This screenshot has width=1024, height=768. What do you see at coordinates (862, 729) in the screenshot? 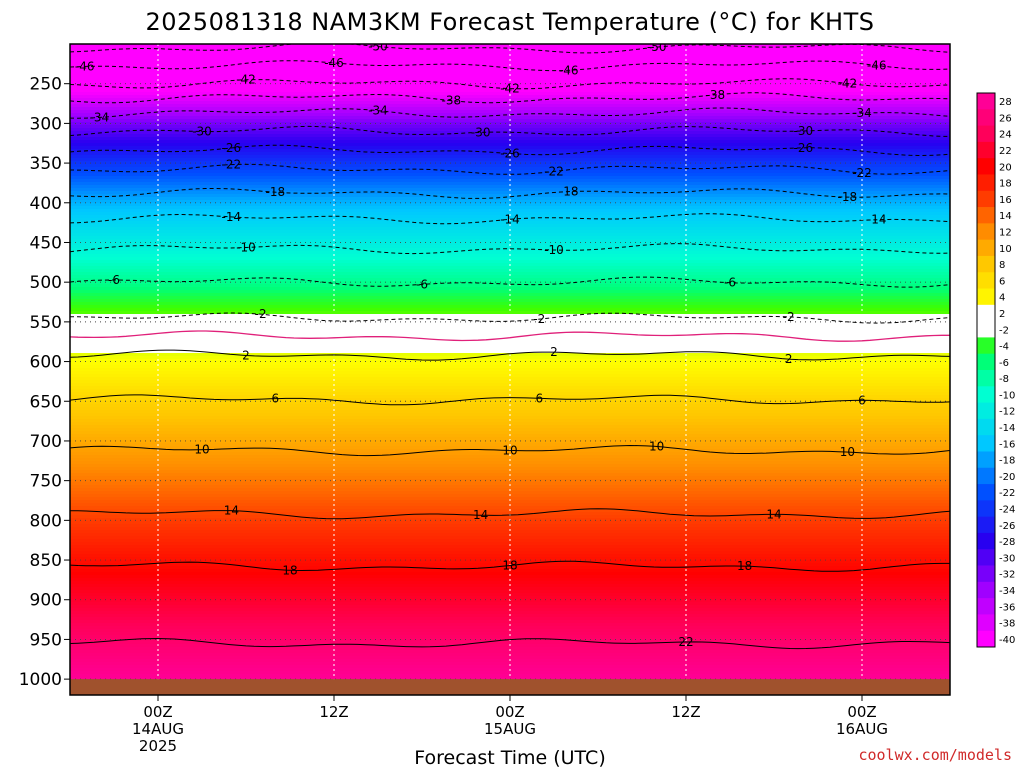
I see `x-tick-label: 16AUG` at bounding box center [862, 729].